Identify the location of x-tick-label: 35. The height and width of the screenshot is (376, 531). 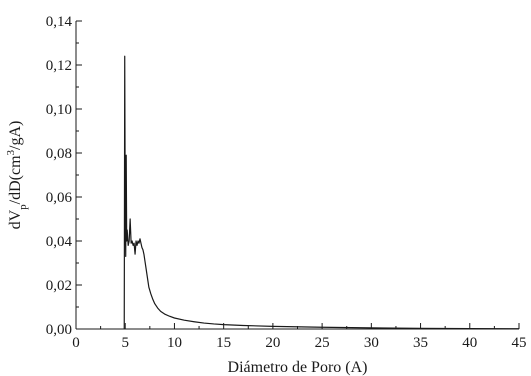
(420, 343).